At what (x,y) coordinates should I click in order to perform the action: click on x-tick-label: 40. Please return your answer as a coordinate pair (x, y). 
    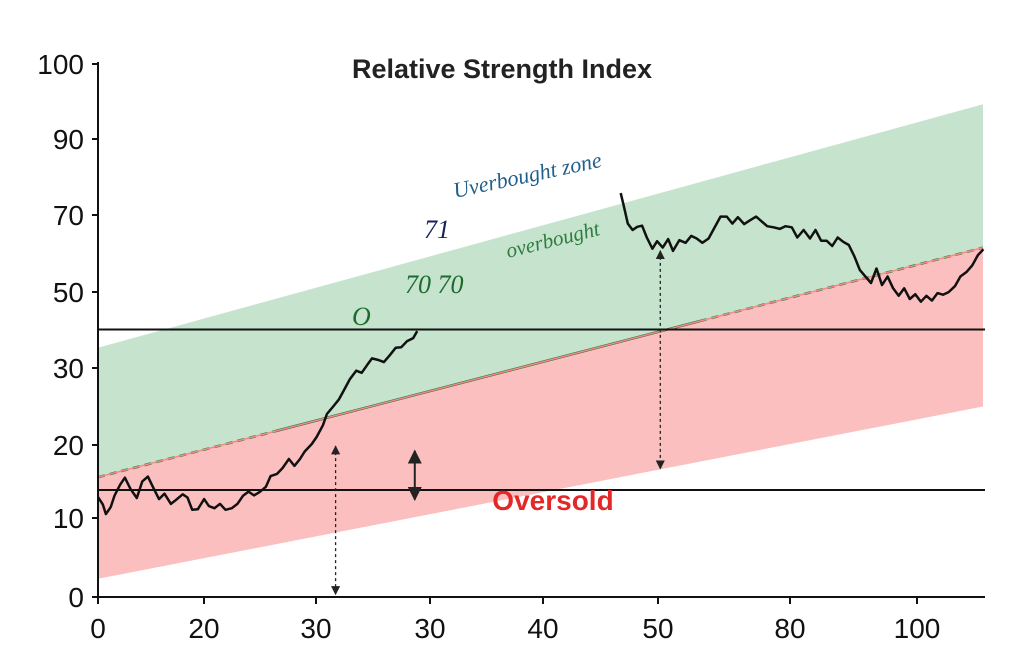
    Looking at the image, I should click on (542, 628).